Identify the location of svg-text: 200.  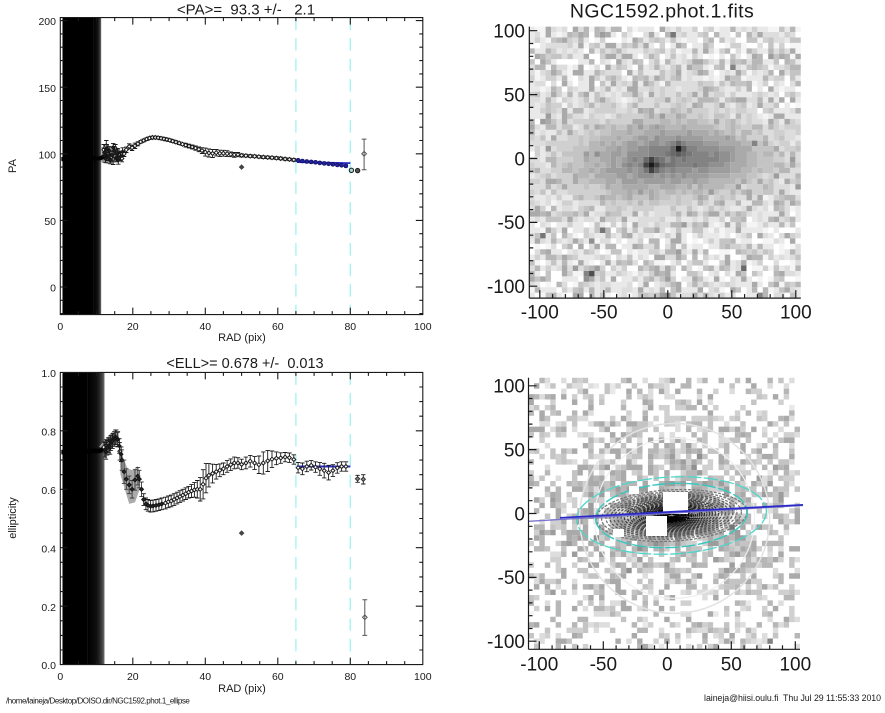
(47, 22).